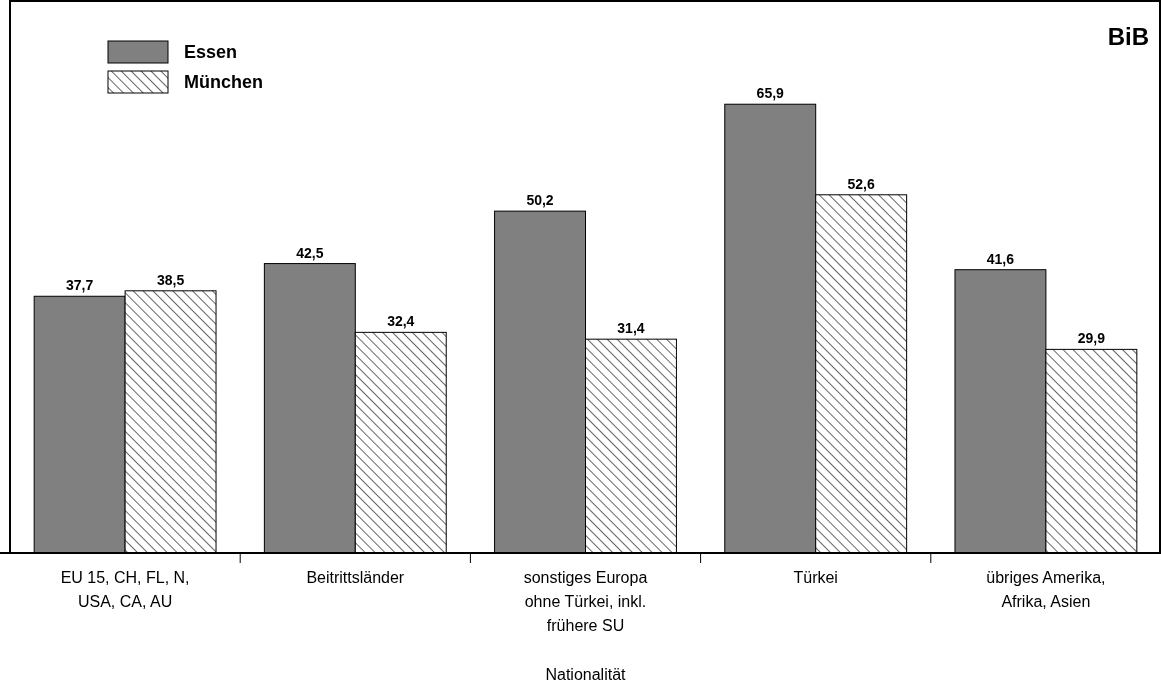 The height and width of the screenshot is (694, 1161). What do you see at coordinates (125, 589) in the screenshot?
I see `x-tick-label: EU 15, CH, FL, N, USA, CA, AU` at bounding box center [125, 589].